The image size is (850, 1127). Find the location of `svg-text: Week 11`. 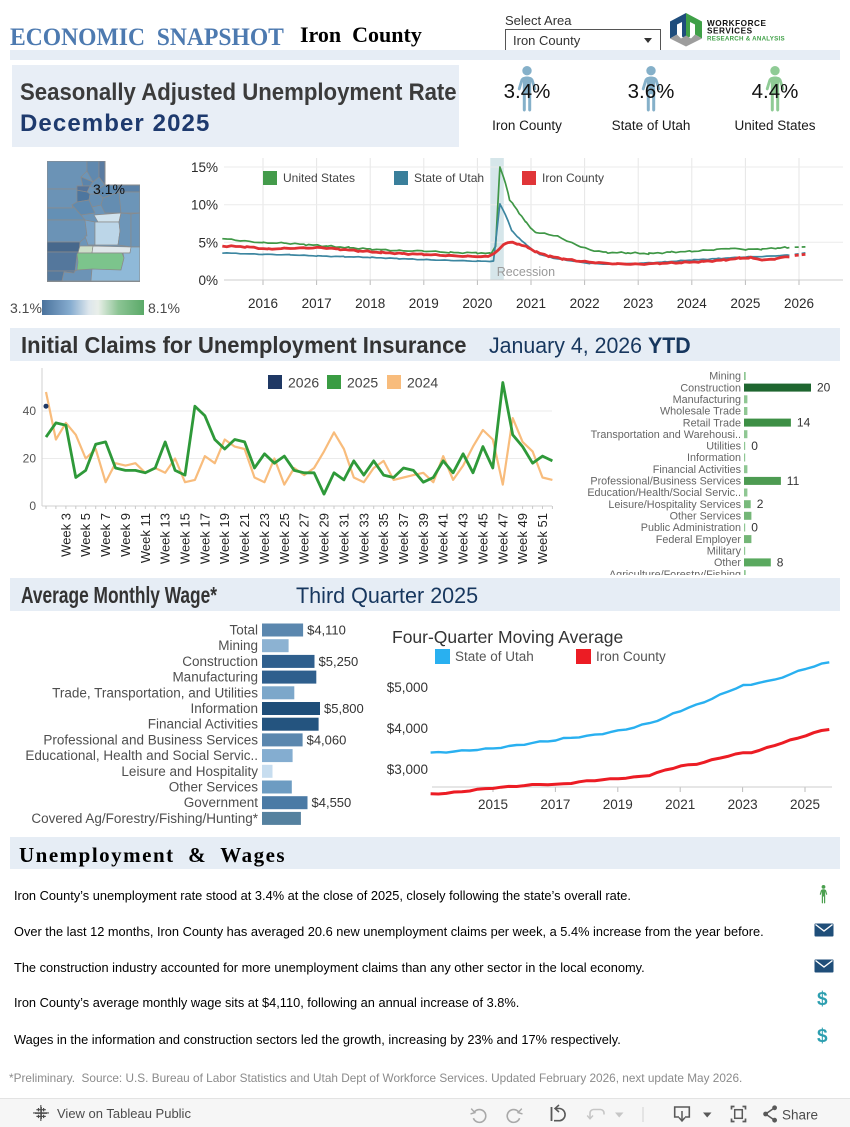

svg-text: Week 11 is located at coordinates (145, 538).